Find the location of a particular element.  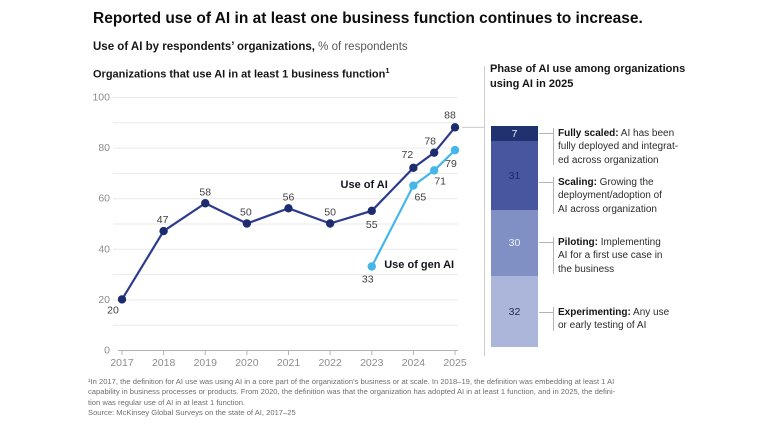

bar-segment-value: 32 is located at coordinates (514, 311).